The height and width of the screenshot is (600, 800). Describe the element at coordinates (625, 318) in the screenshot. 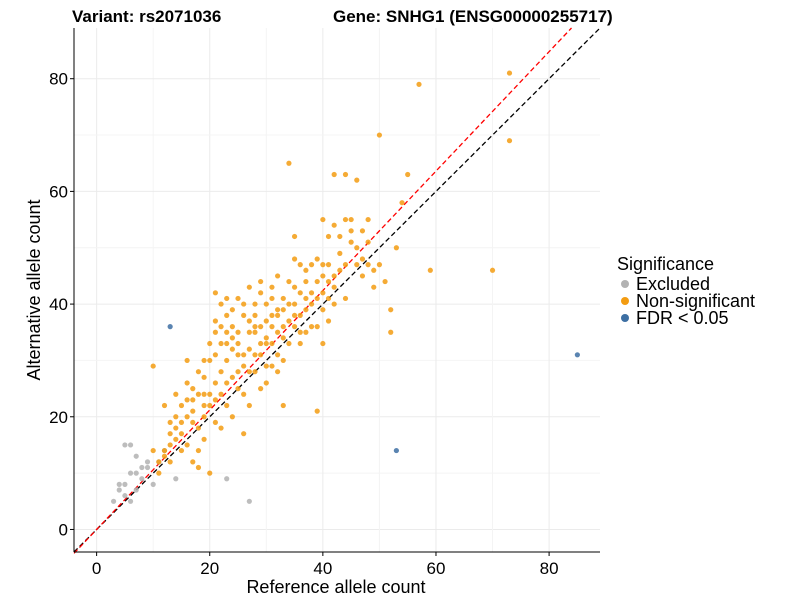

I see `legend-swatch-fdr` at that location.